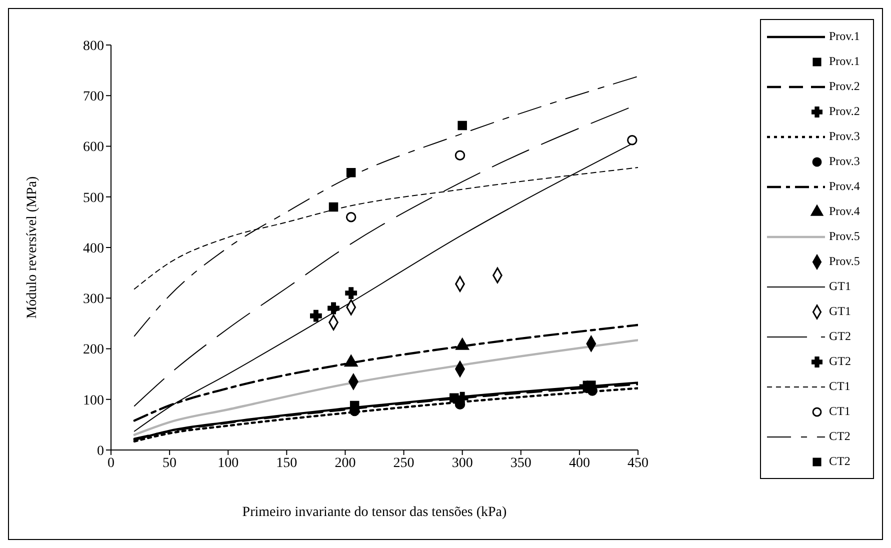 The image size is (891, 548). I want to click on y-tick-label: 700, so click(93, 97).